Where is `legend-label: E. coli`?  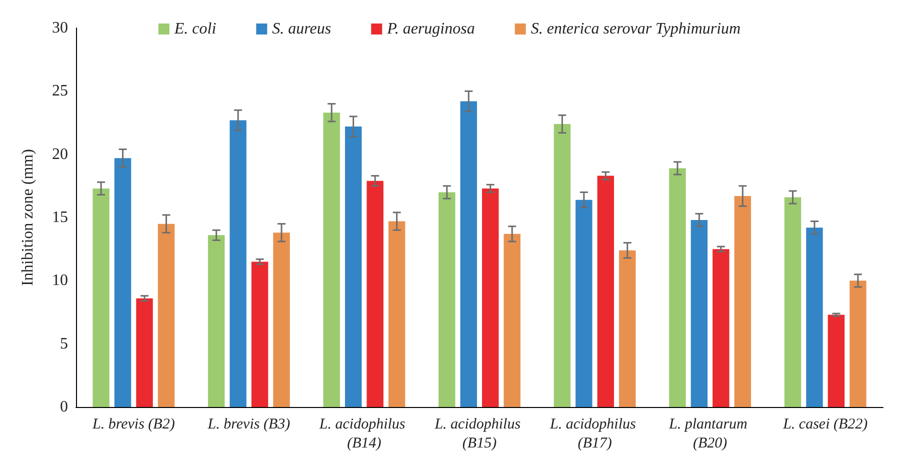
legend-label: E. coli is located at coordinates (194, 29).